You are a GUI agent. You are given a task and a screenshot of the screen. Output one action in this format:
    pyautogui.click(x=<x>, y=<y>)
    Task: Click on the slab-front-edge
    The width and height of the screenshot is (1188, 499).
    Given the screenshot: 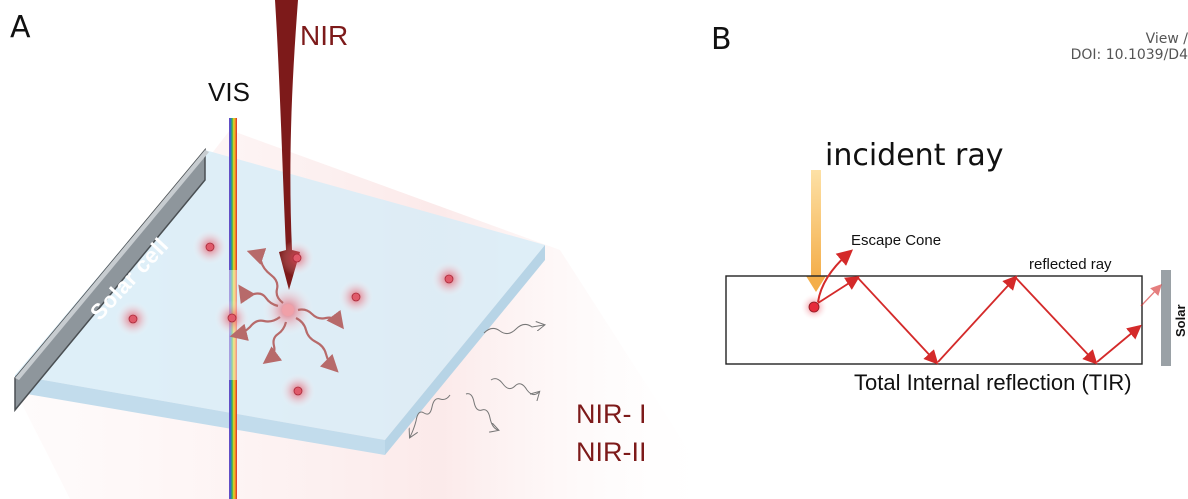 What is the action you would take?
    pyautogui.click(x=200, y=415)
    